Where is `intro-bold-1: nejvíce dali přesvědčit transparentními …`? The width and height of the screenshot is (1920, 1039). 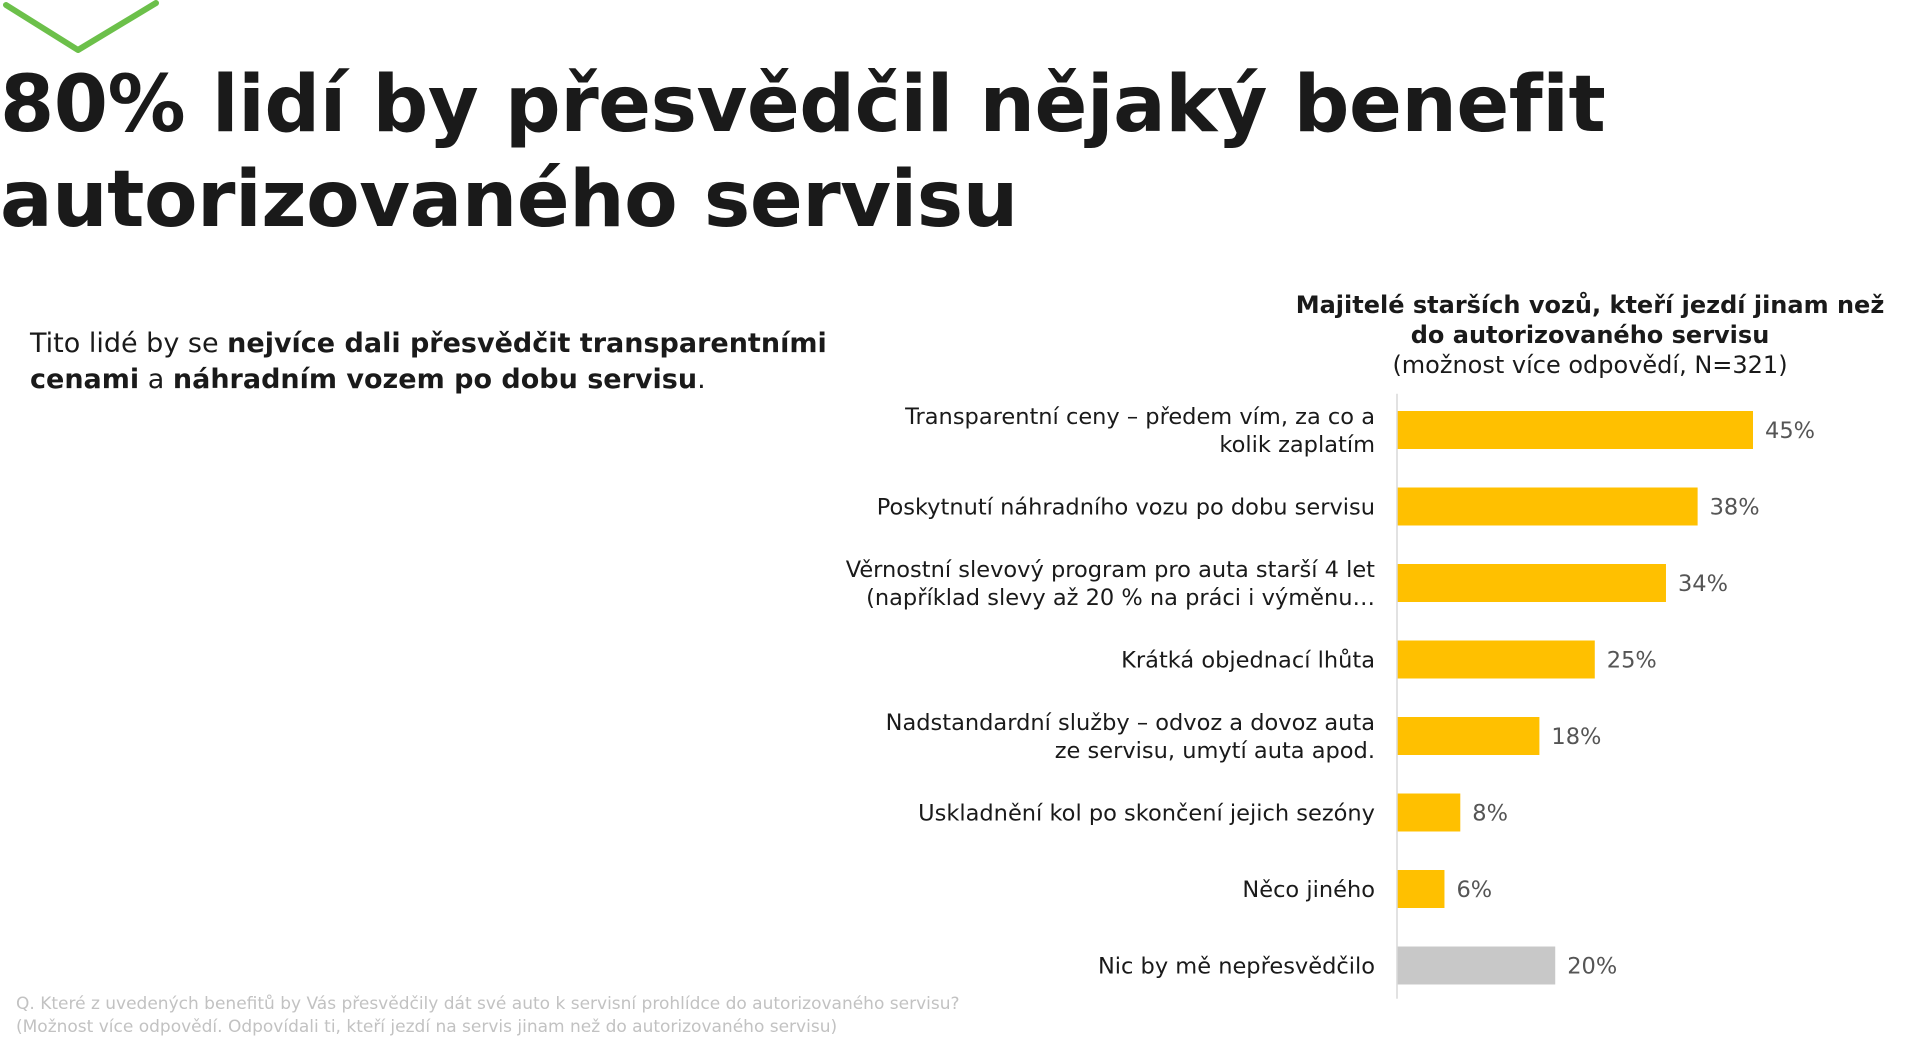 intro-bold-1: nejvíce dali přesvědčit transparentními … is located at coordinates (428, 361).